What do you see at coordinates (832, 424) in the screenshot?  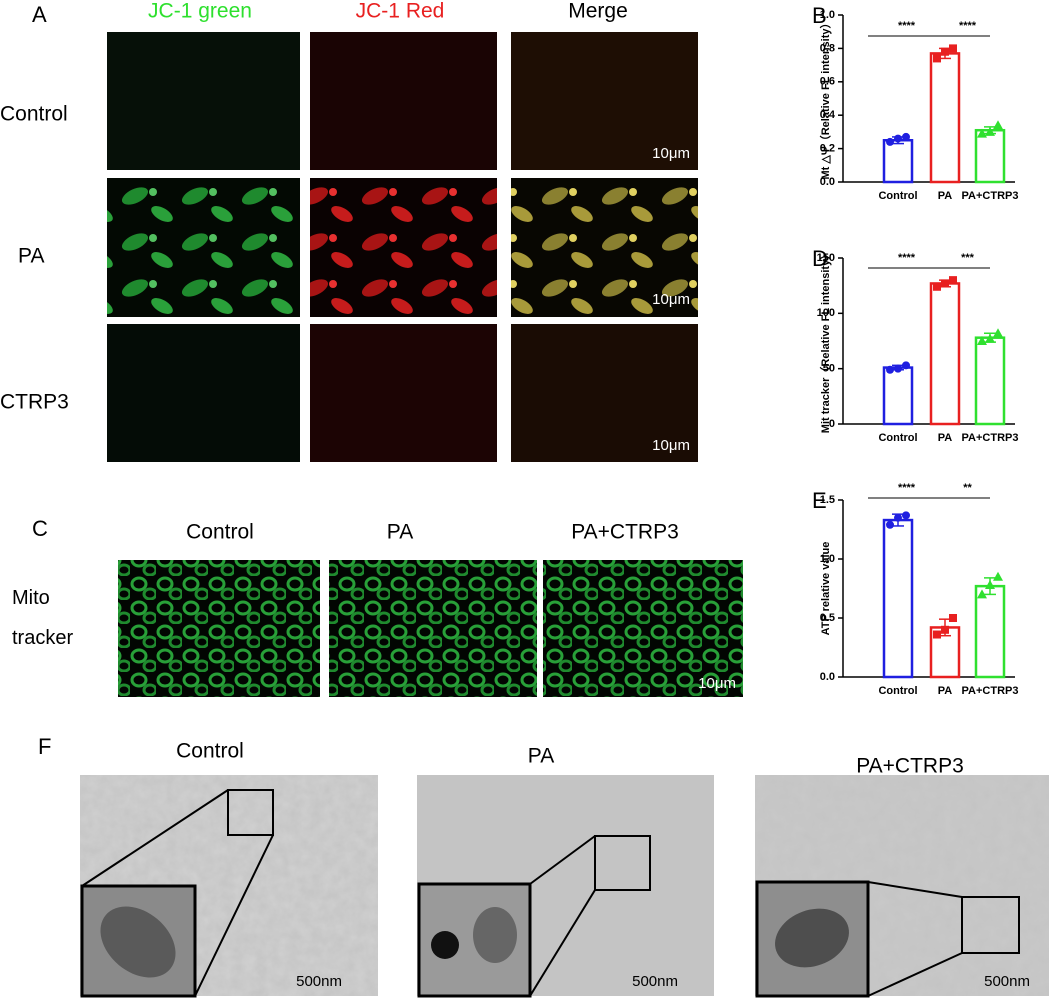 I see `y-tick-label: 0` at bounding box center [832, 424].